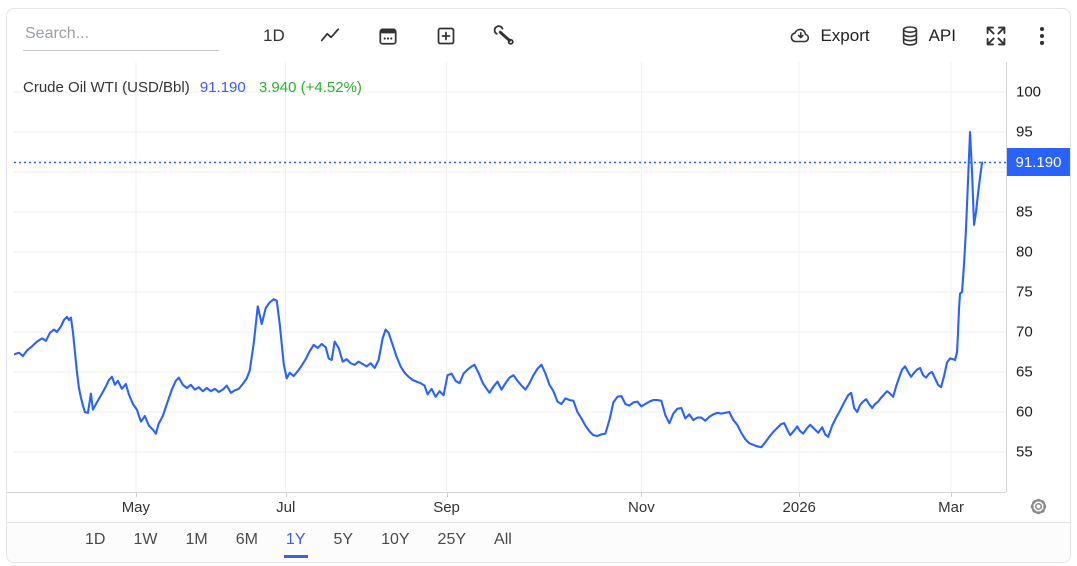 The width and height of the screenshot is (1077, 566). Describe the element at coordinates (222, 87) in the screenshot. I see `last-price: 91.190` at that location.